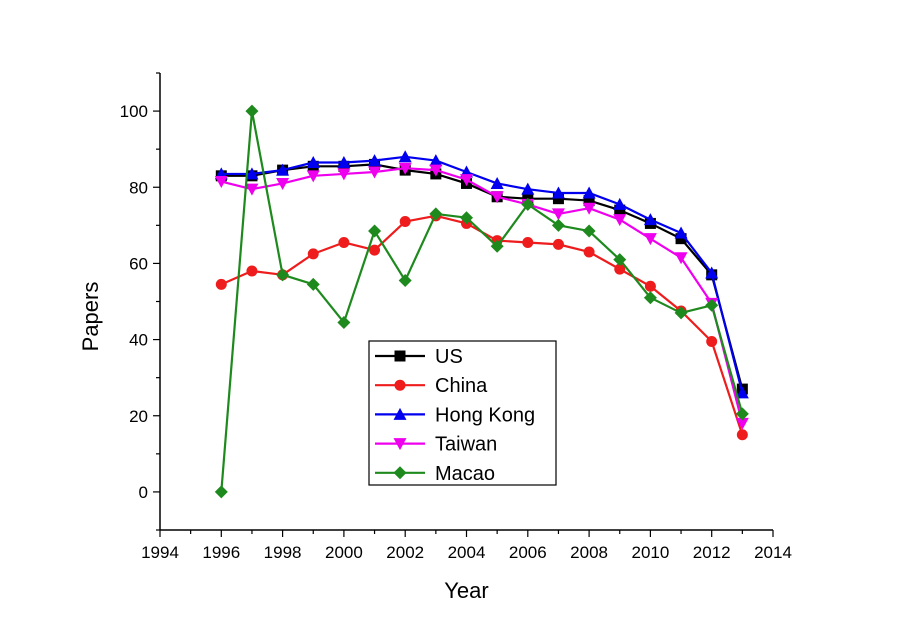  Describe the element at coordinates (465, 474) in the screenshot. I see `legend-label-macao: Macao` at that location.